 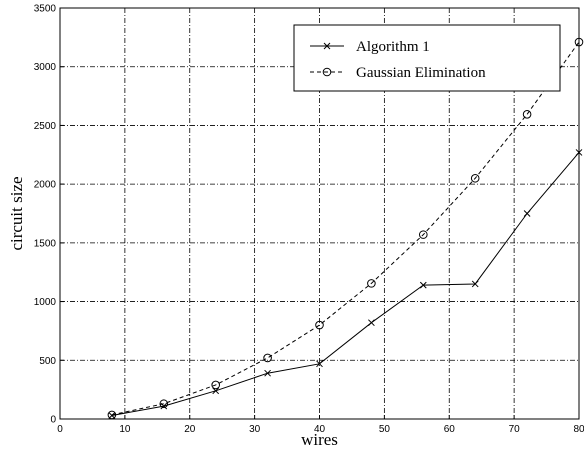 I want to click on y-tick-label: 3000, so click(x=45, y=67).